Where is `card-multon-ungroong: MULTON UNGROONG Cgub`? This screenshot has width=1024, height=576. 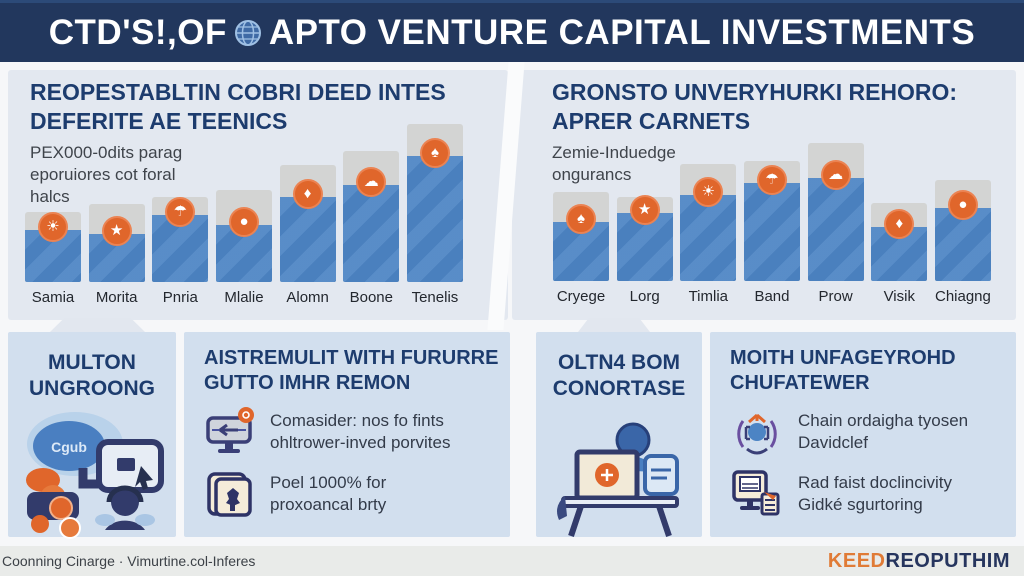 card-multon-ungroong: MULTON UNGROONG Cgub is located at coordinates (92, 435).